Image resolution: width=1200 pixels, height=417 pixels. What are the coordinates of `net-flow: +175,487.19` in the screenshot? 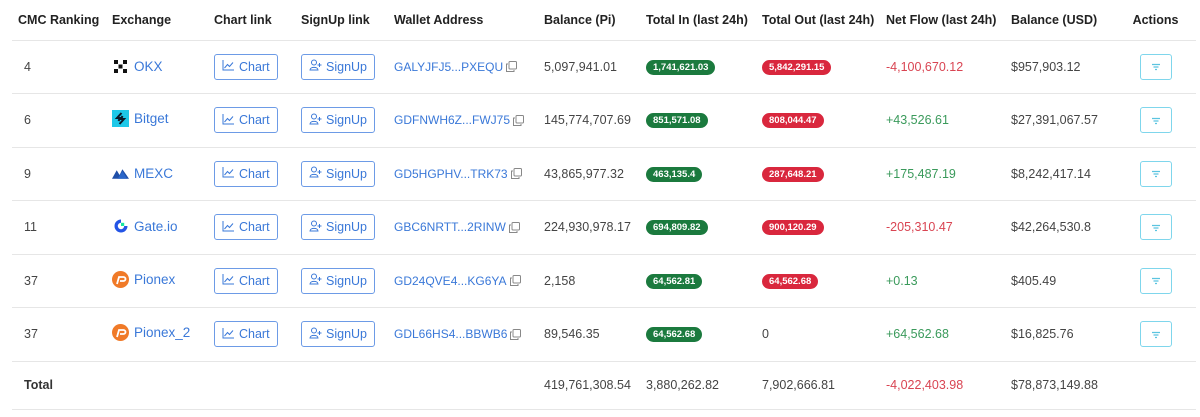 It's located at (942, 174).